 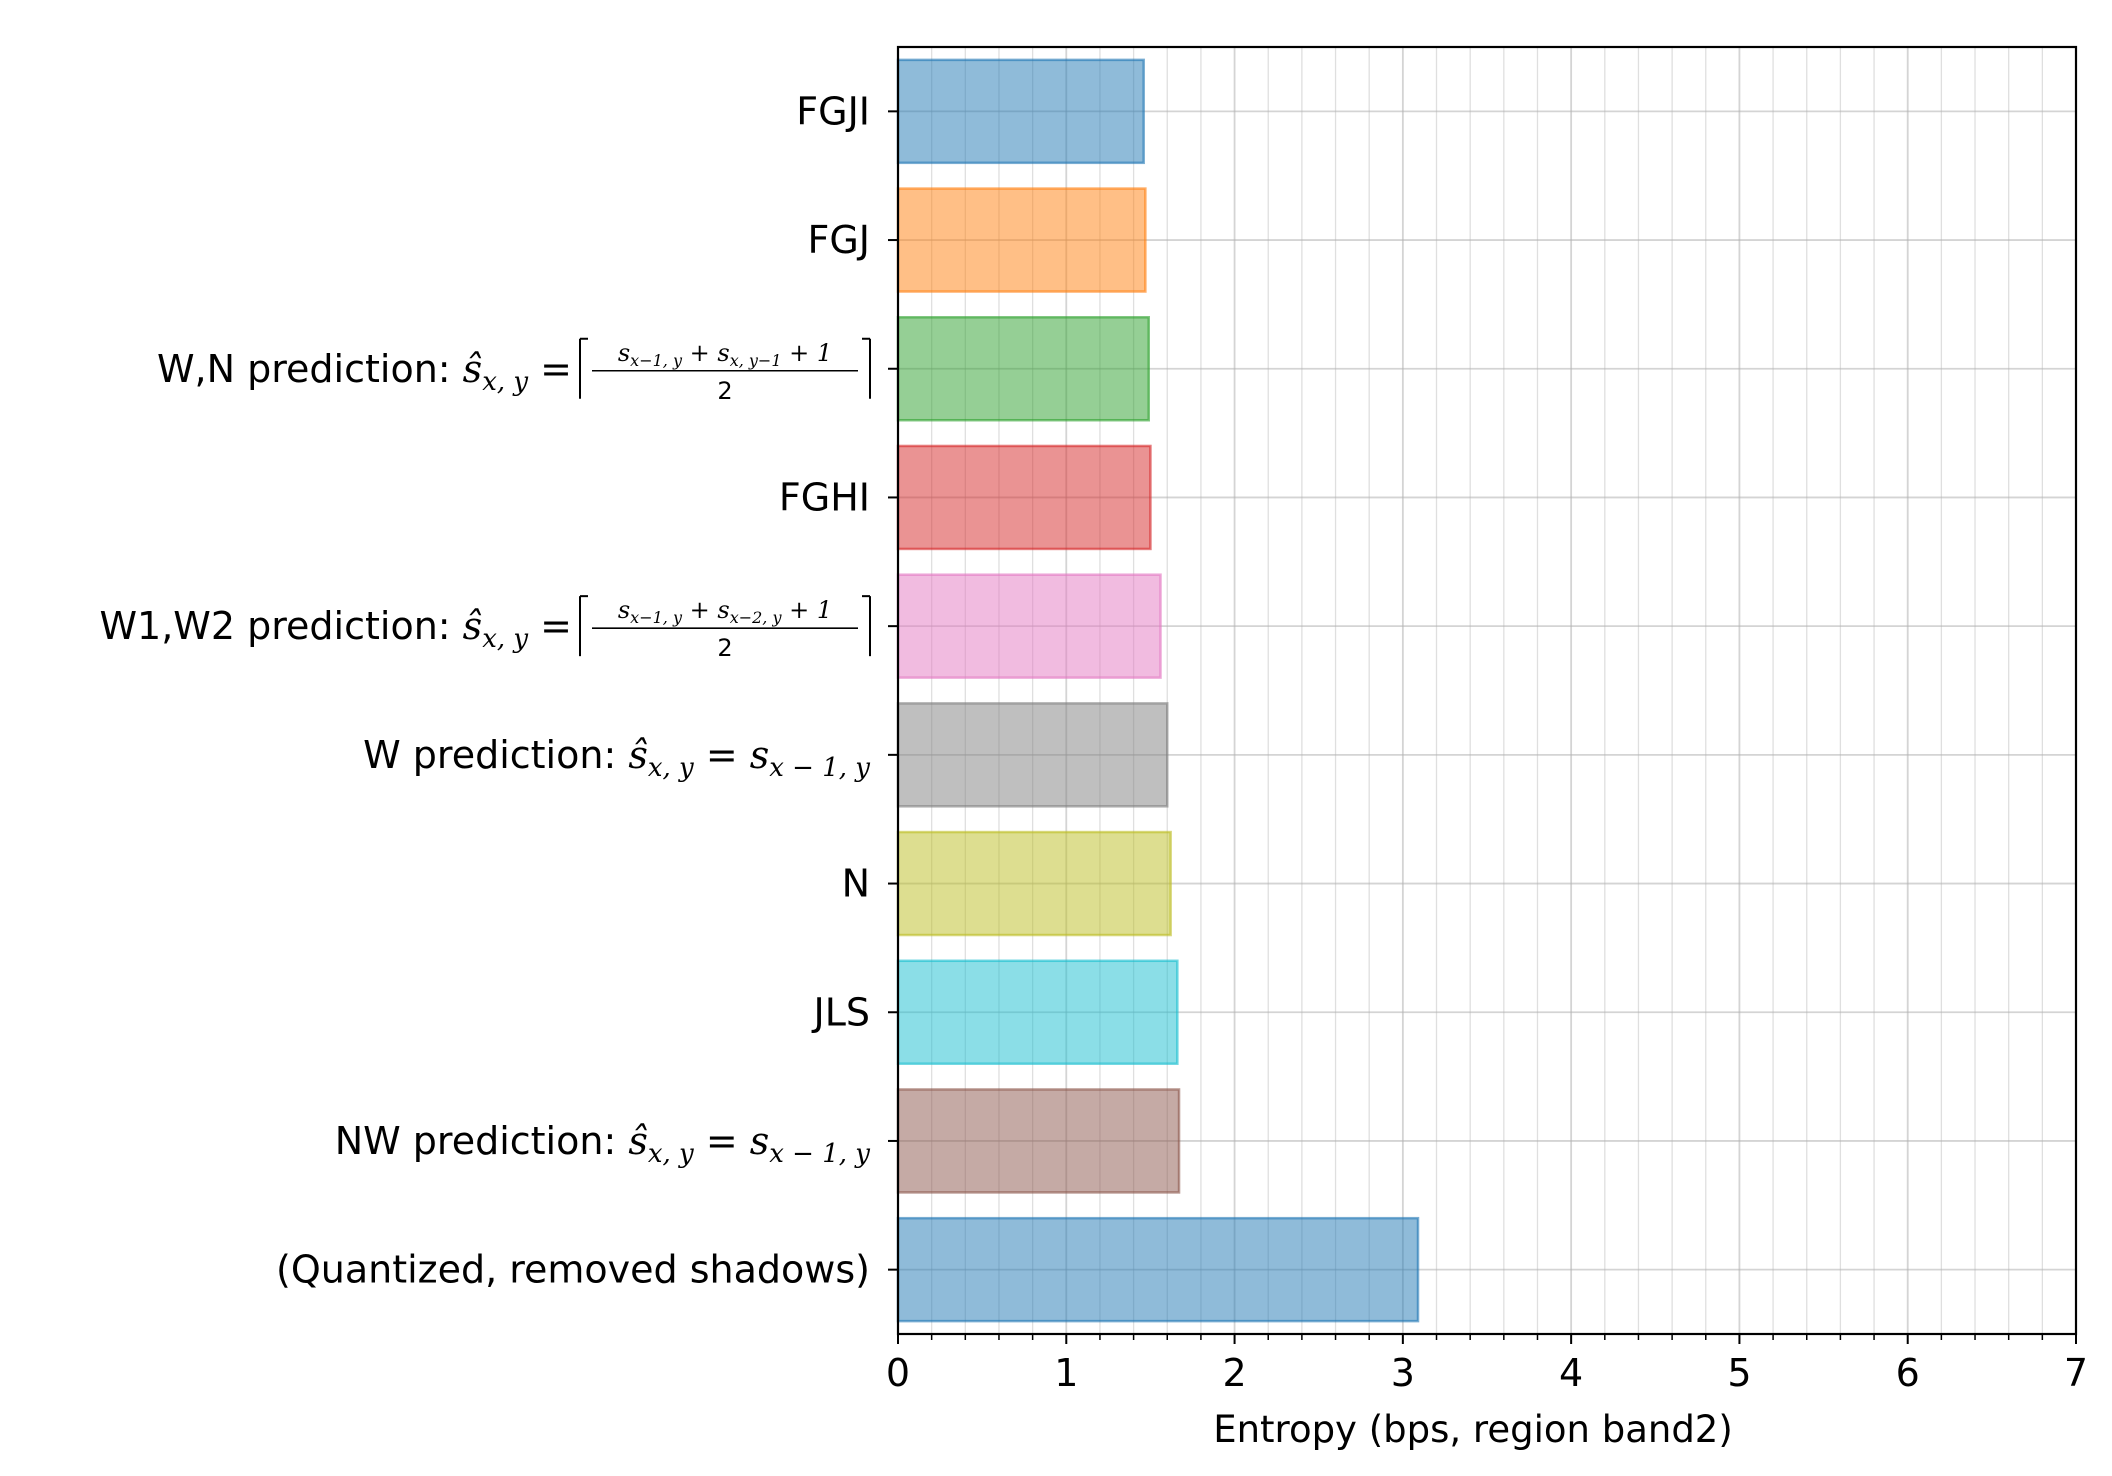 What do you see at coordinates (898, 1373) in the screenshot?
I see `x-tick-label: 0` at bounding box center [898, 1373].